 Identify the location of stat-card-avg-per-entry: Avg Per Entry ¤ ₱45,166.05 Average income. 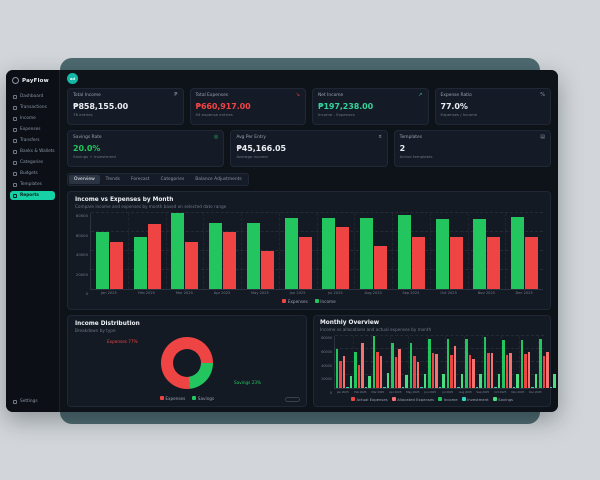
(309, 148).